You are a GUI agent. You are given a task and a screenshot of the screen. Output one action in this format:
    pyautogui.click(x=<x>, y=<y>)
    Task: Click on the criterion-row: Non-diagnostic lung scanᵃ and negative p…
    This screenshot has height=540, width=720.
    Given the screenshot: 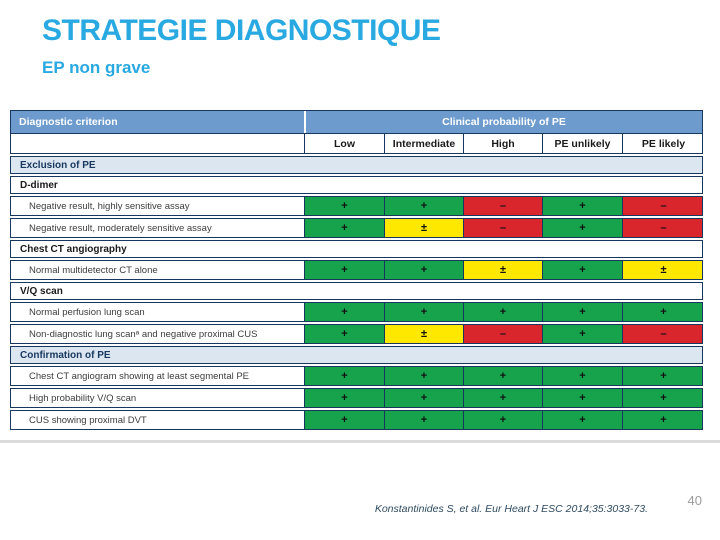 What is the action you would take?
    pyautogui.click(x=356, y=334)
    